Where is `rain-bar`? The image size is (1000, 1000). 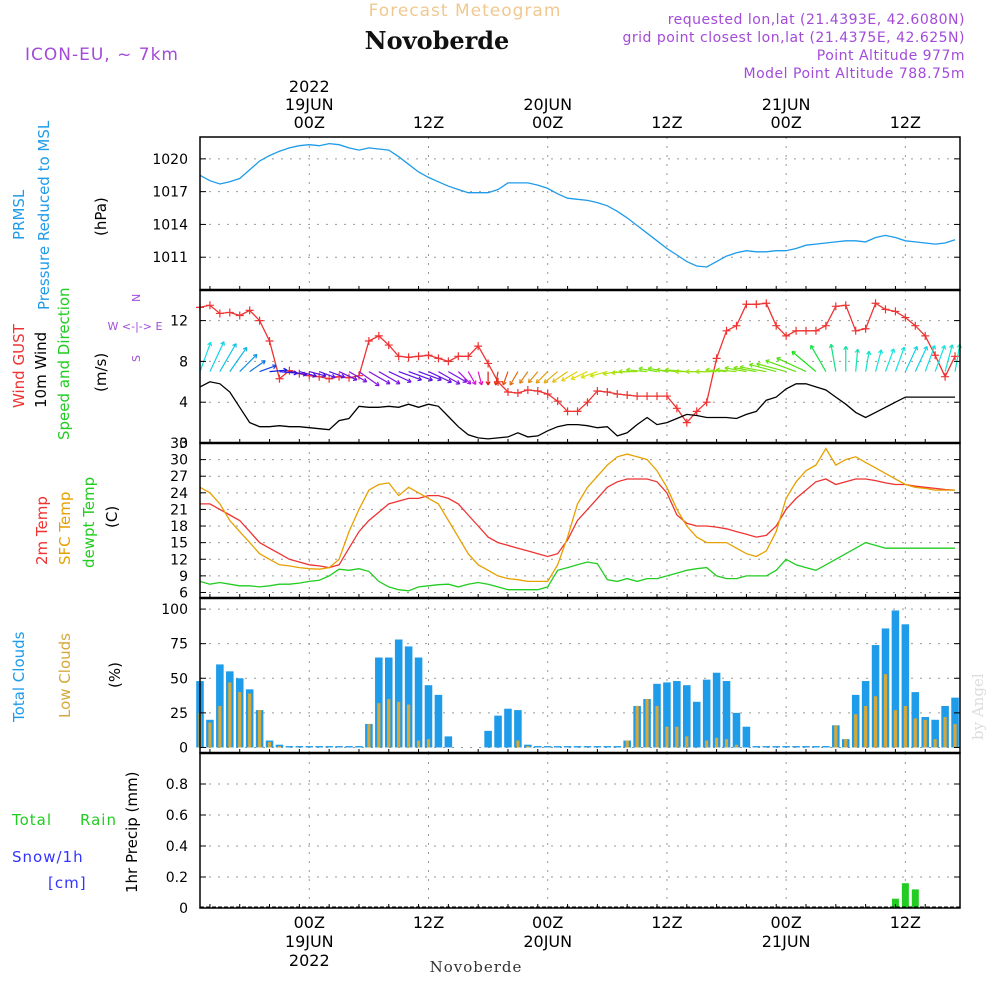 rain-bar is located at coordinates (905, 895).